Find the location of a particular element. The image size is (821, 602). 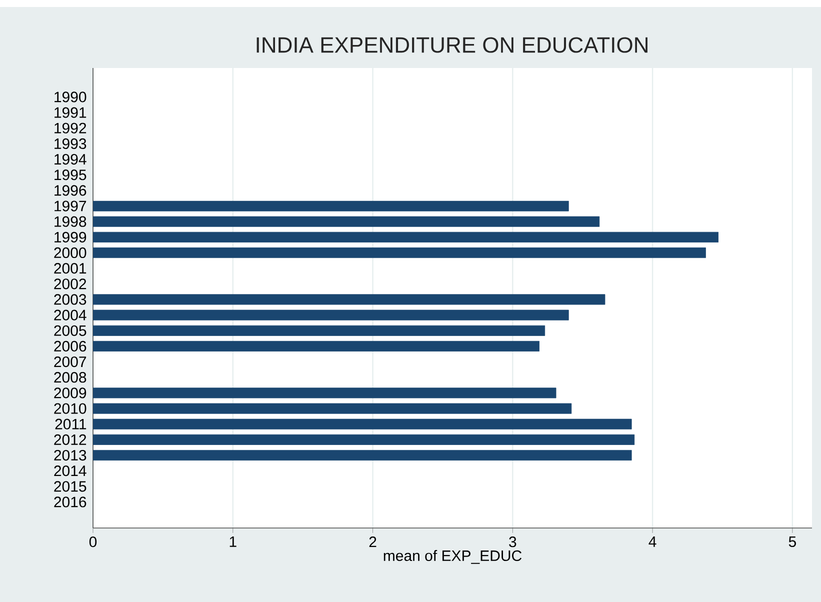

y-tick-label: 1990 is located at coordinates (70, 97).